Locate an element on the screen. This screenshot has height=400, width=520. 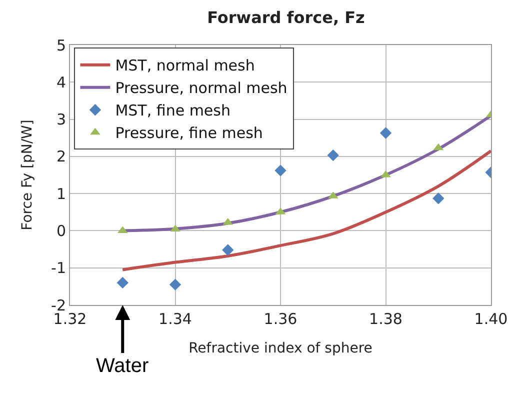
x-tick-label: 1.36 is located at coordinates (281, 319).